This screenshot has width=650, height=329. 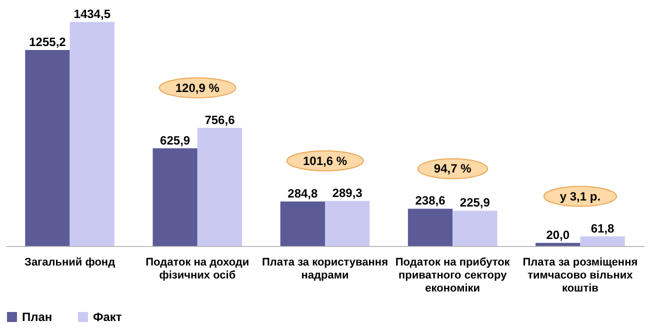 I want to click on x-tick-label: Плата за розміщення тимчасово вільних коштів, so click(x=580, y=275).